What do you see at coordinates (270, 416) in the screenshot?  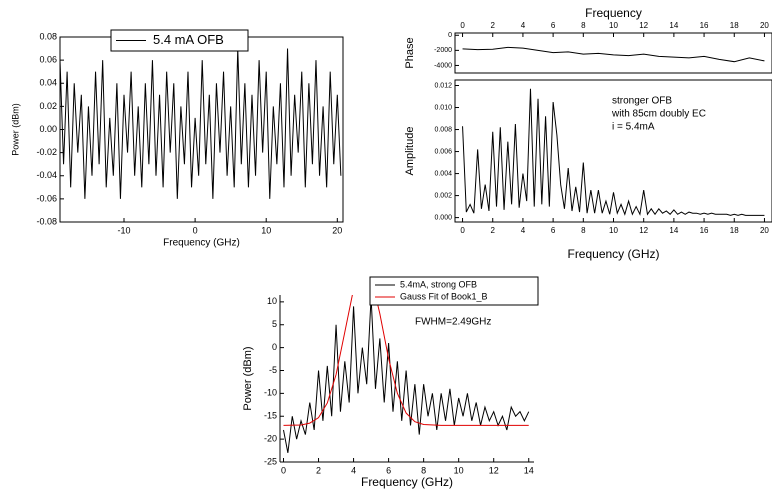 I see `y-tick-label: -15` at bounding box center [270, 416].